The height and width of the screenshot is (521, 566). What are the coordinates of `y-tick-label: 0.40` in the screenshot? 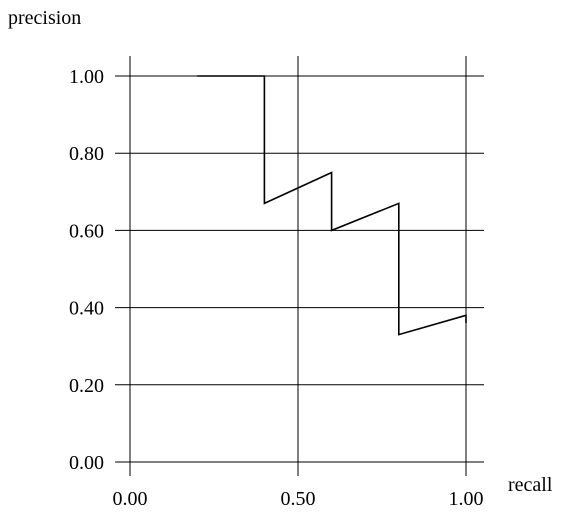 It's located at (86, 309).